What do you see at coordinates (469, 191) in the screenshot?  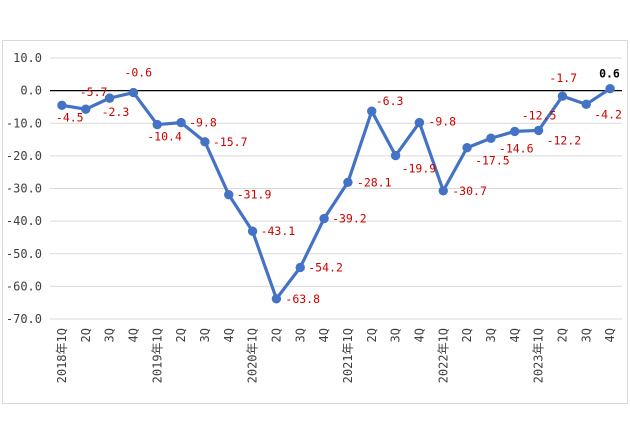 I see `data-label: -30.7` at bounding box center [469, 191].